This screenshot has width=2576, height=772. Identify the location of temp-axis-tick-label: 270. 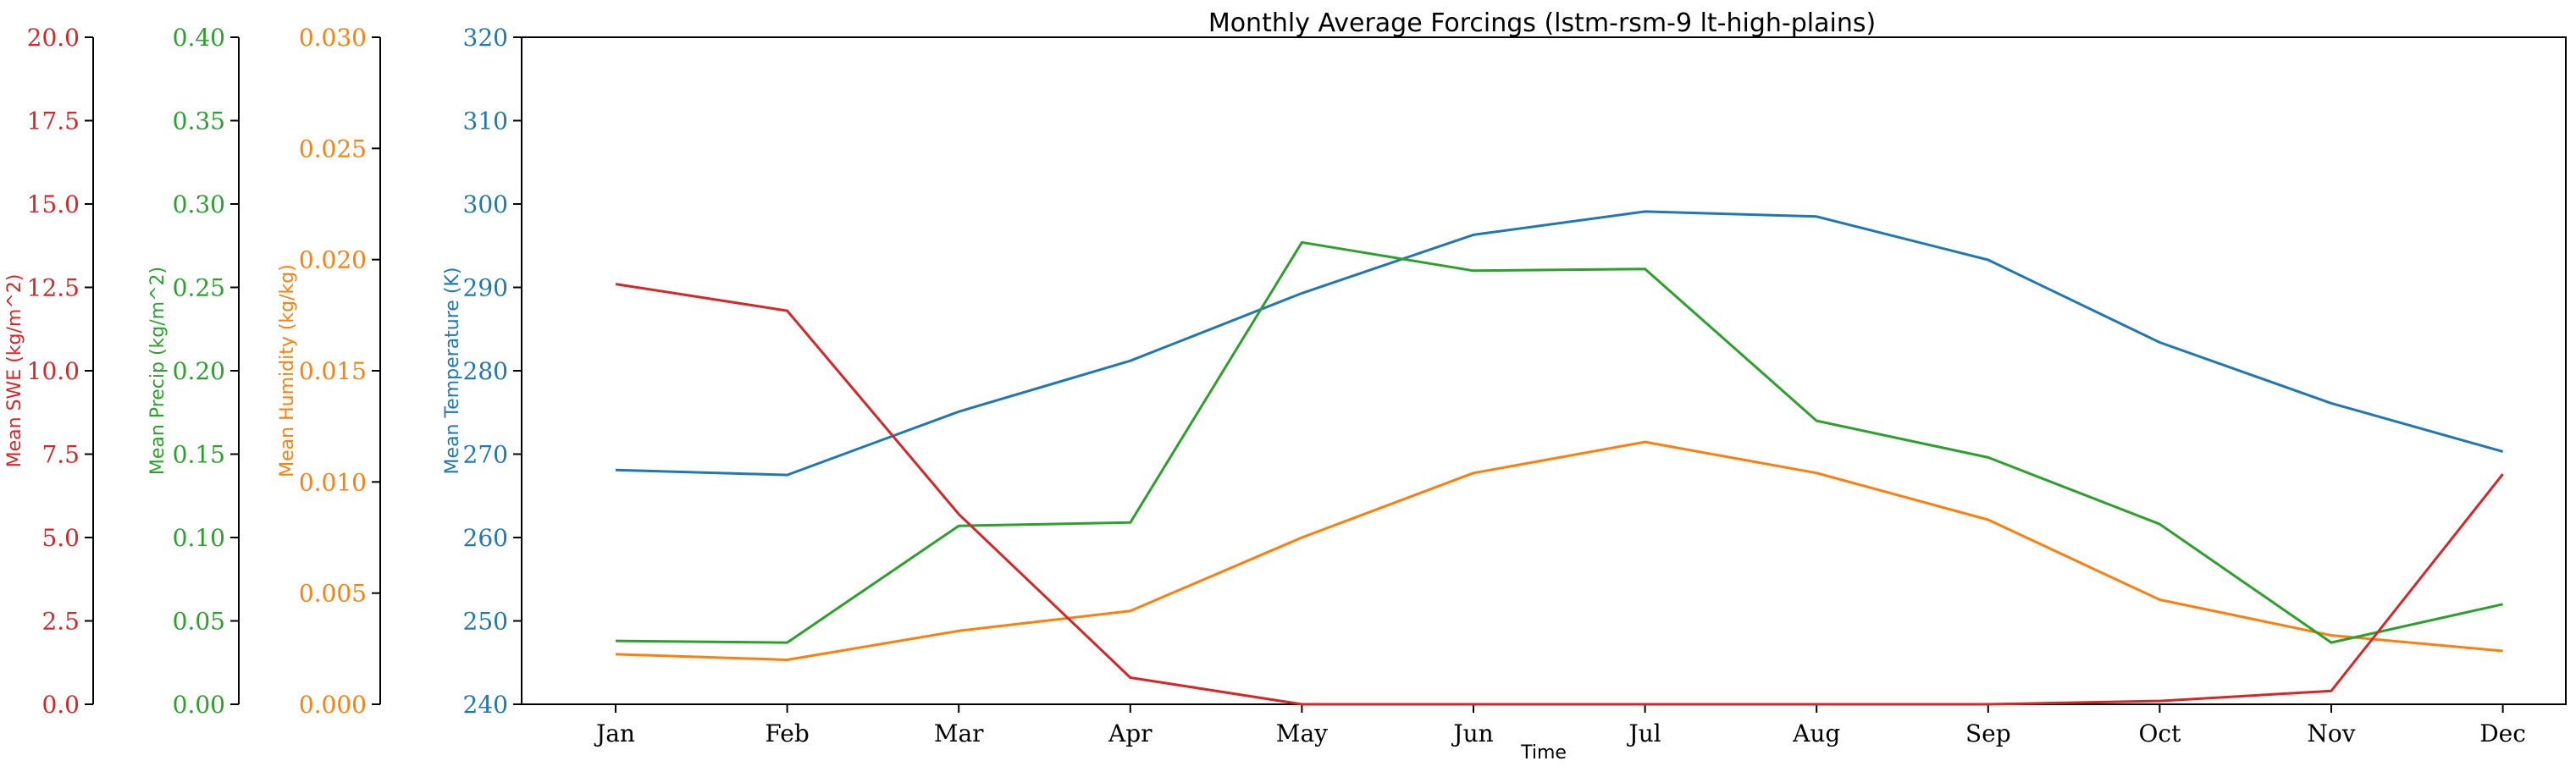
(485, 455).